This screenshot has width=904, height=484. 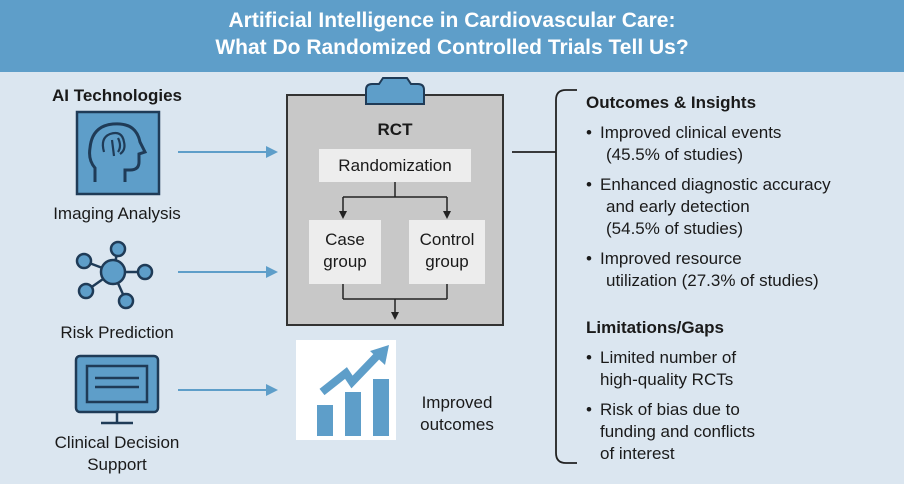 What do you see at coordinates (447, 261) in the screenshot?
I see `control-group-line-2: group` at bounding box center [447, 261].